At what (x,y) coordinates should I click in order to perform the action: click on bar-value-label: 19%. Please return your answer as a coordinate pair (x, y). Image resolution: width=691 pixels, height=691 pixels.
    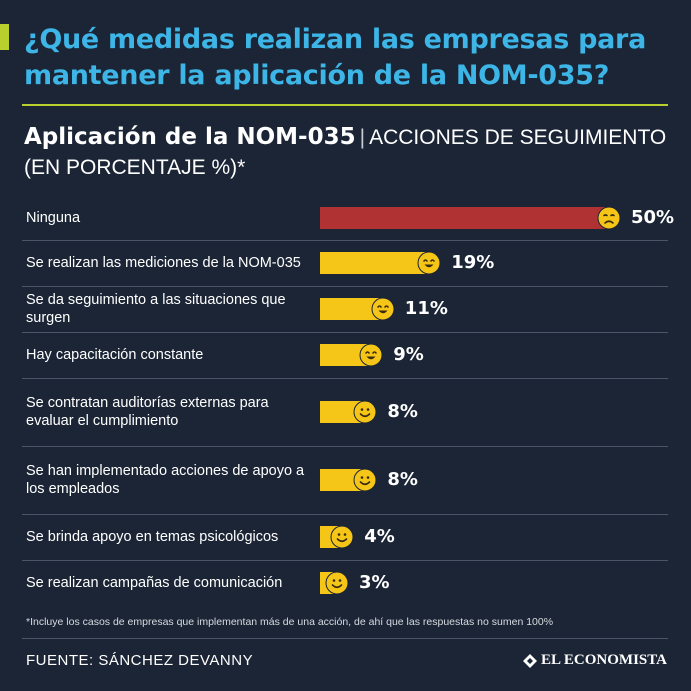
    Looking at the image, I should click on (473, 262).